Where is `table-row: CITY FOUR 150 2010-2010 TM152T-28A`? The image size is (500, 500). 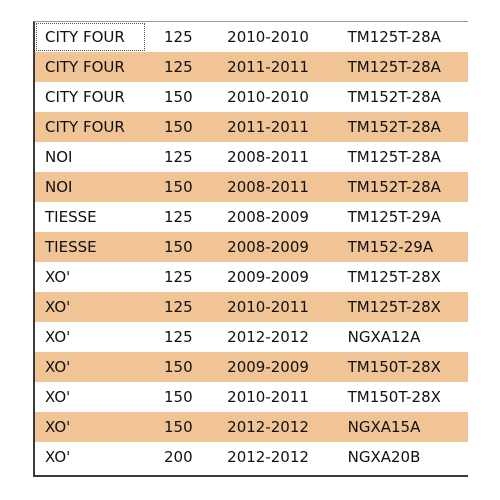
table-row: CITY FOUR 150 2010-2010 TM152T-28A is located at coordinates (251, 97).